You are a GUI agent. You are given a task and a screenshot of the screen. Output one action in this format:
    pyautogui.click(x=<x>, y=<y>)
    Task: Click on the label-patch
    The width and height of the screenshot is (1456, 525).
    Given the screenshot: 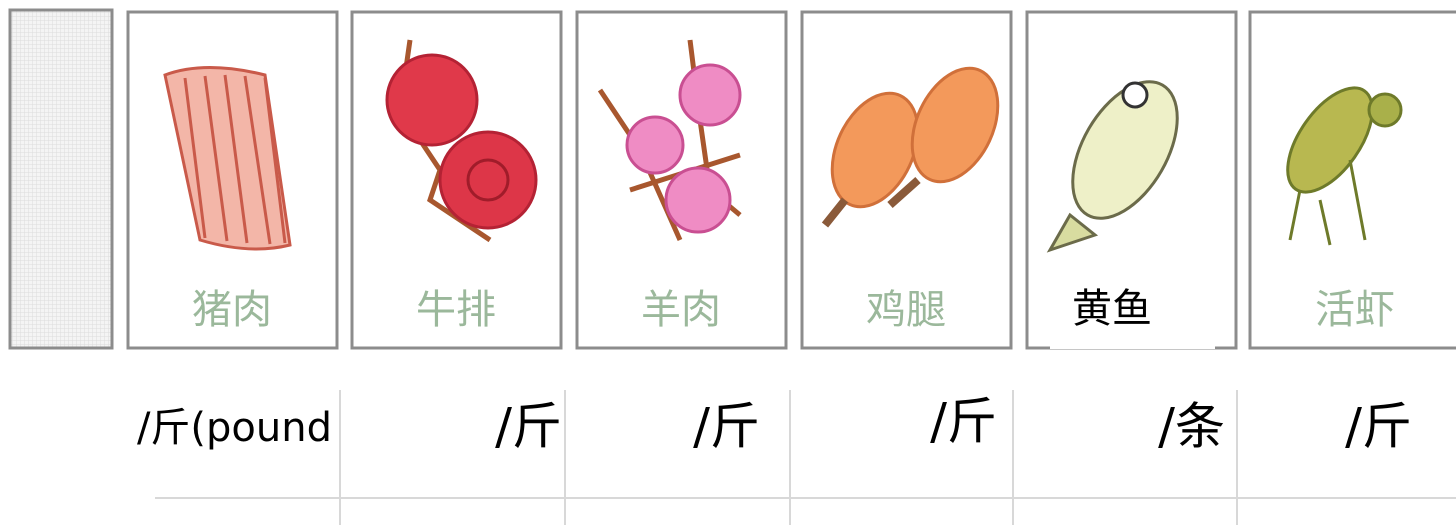 What is the action you would take?
    pyautogui.click(x=1132, y=317)
    